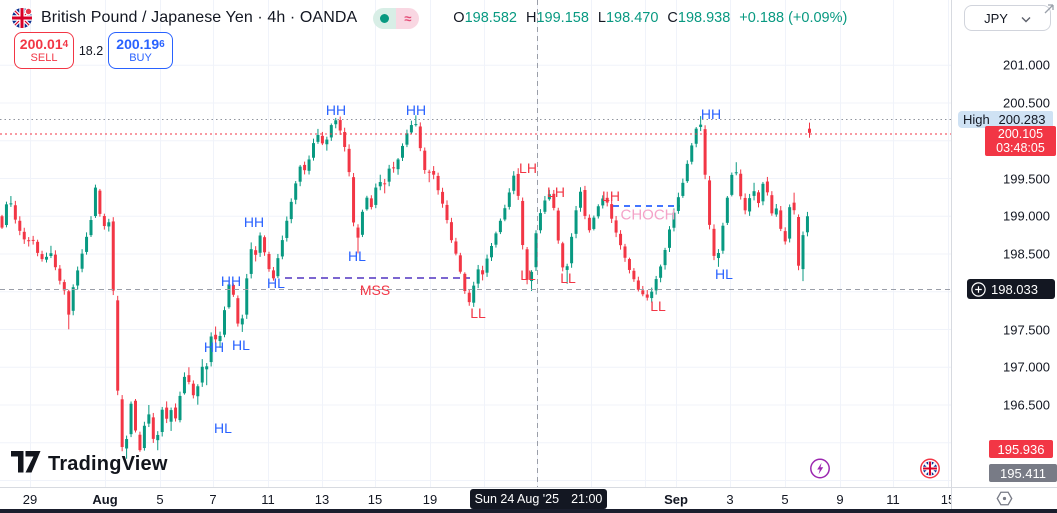  I want to click on time-tick: 5, so click(160, 499).